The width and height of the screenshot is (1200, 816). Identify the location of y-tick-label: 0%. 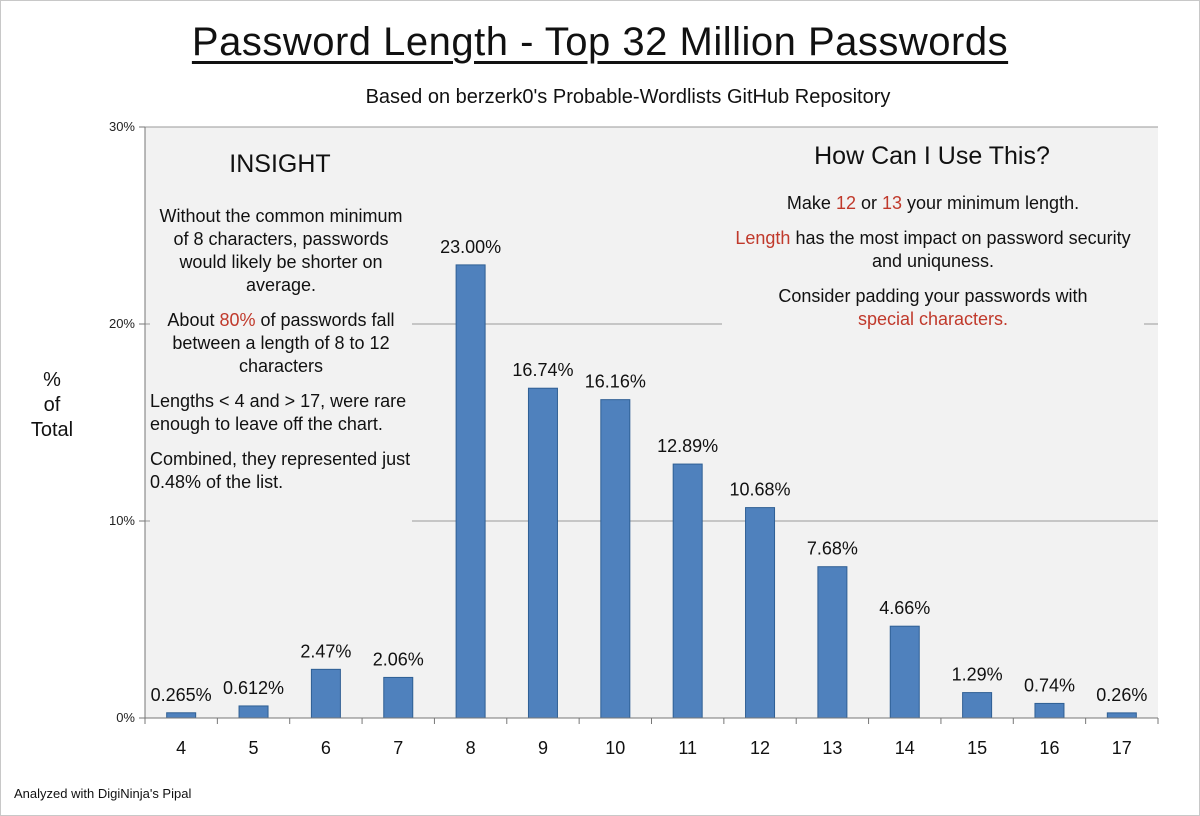
(125, 717).